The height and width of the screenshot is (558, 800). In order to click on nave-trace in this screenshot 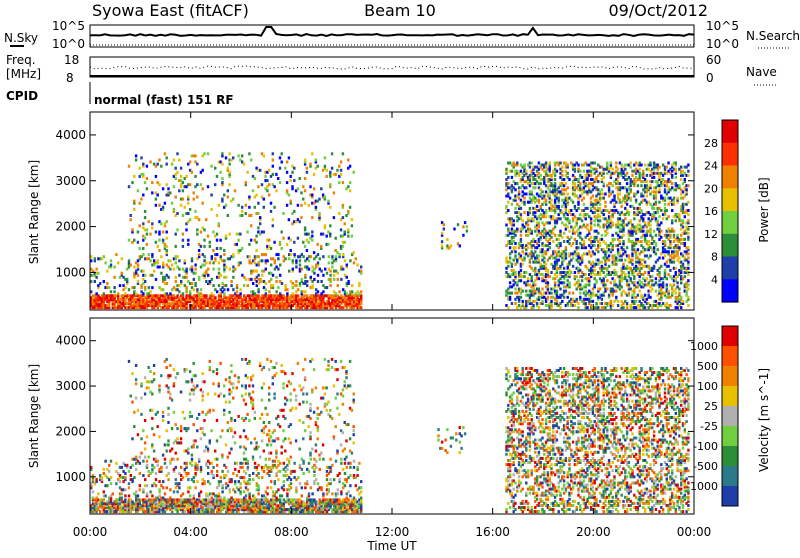, I will do `click(392, 67)`.